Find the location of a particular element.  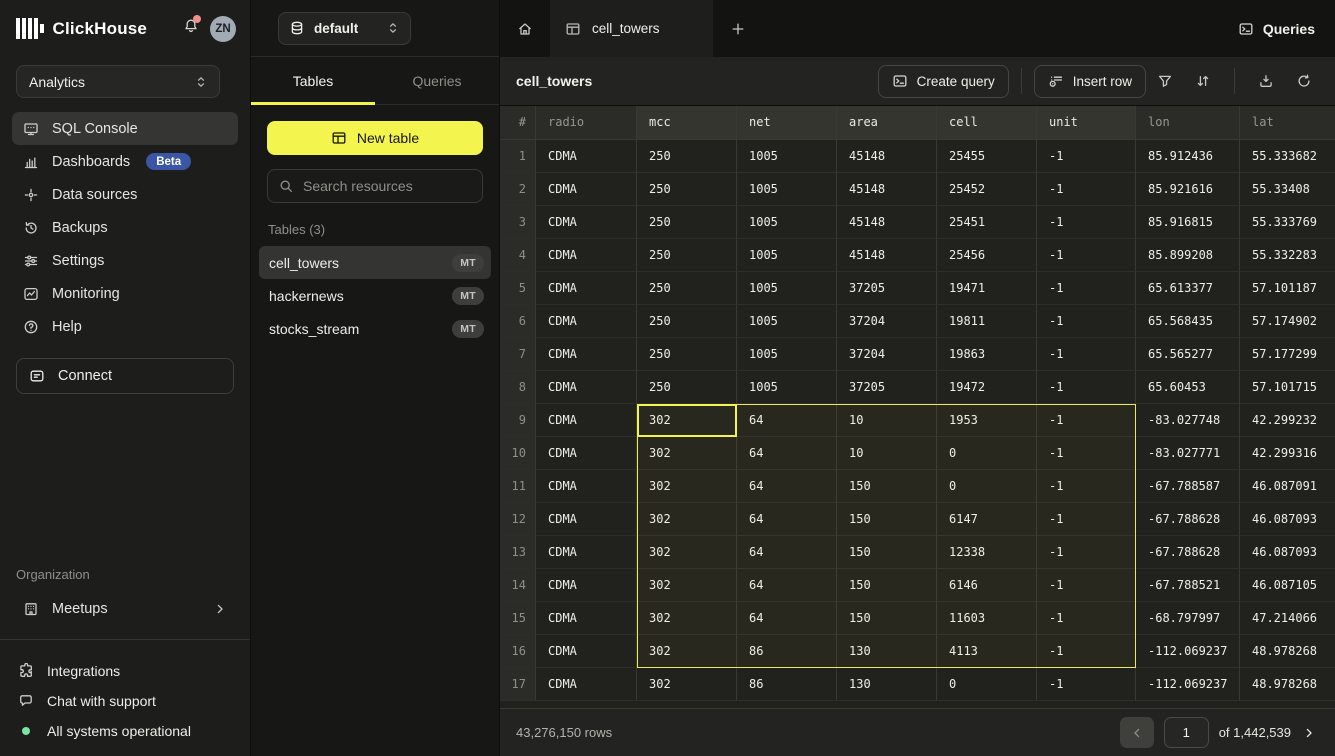

row-number: 16 is located at coordinates (518, 651).